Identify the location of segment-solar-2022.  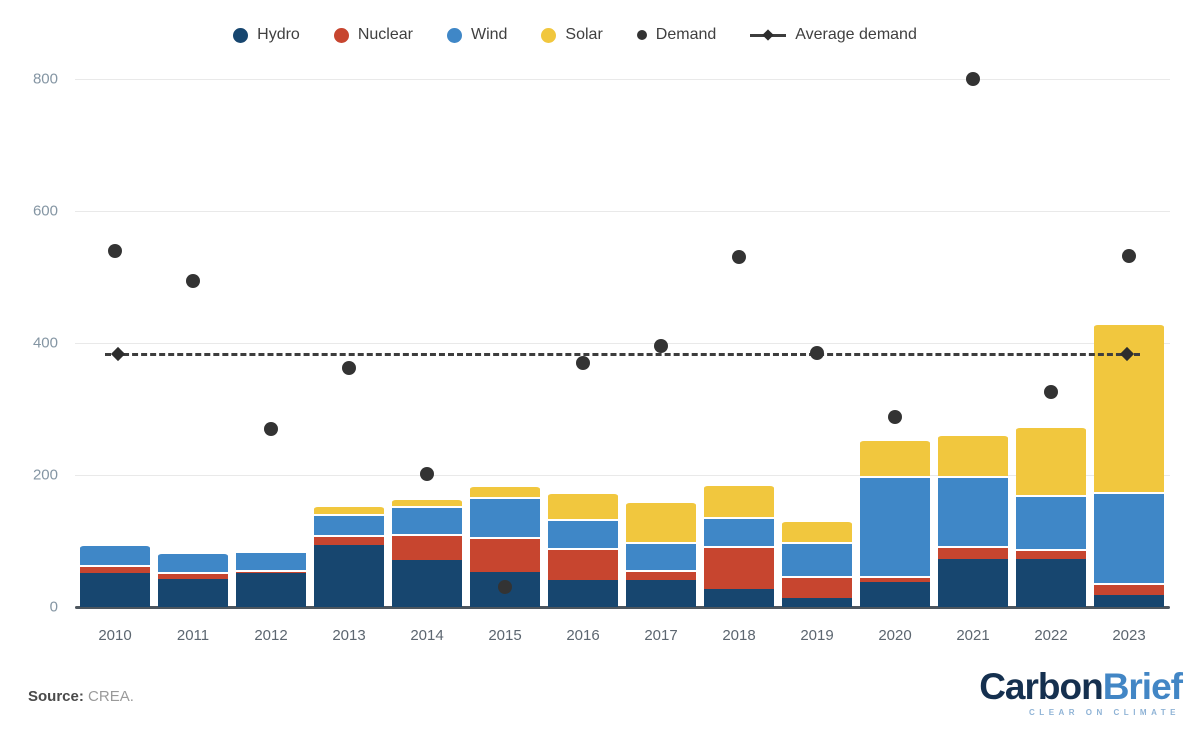
(1051, 460).